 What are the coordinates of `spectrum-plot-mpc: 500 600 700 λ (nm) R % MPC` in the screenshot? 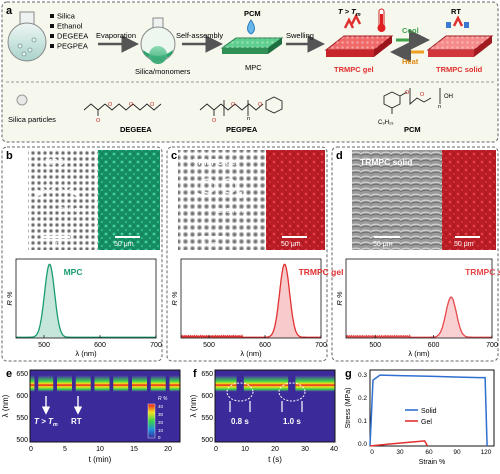 It's located at (83, 308).